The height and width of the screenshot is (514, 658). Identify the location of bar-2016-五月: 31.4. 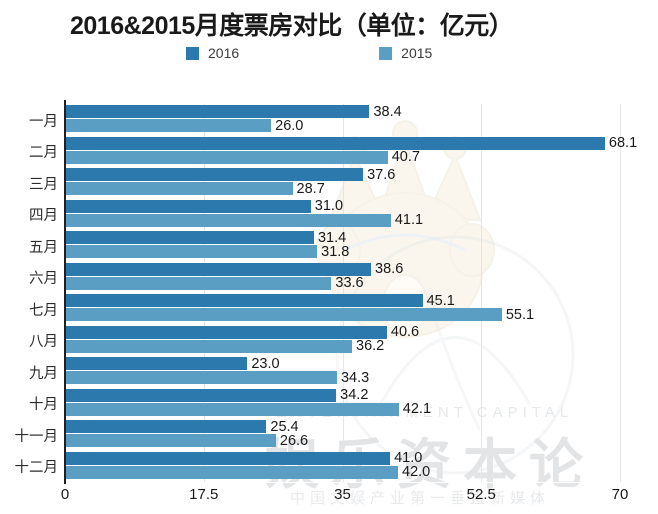
(205, 238).